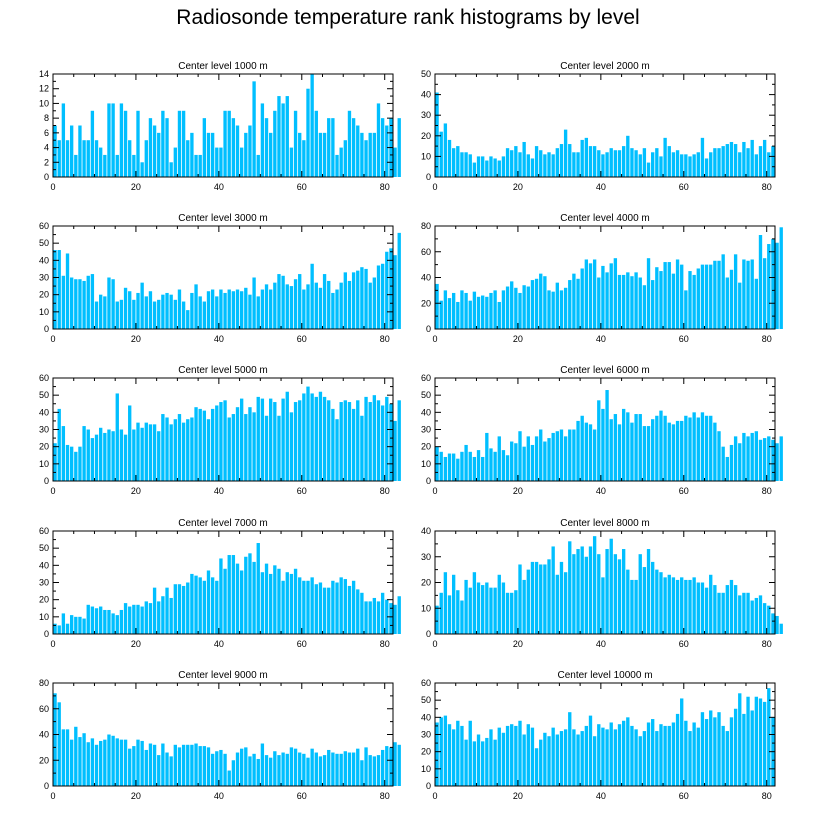 The height and width of the screenshot is (824, 816). What do you see at coordinates (426, 136) in the screenshot?
I see `y-tick-label: 20` at bounding box center [426, 136].